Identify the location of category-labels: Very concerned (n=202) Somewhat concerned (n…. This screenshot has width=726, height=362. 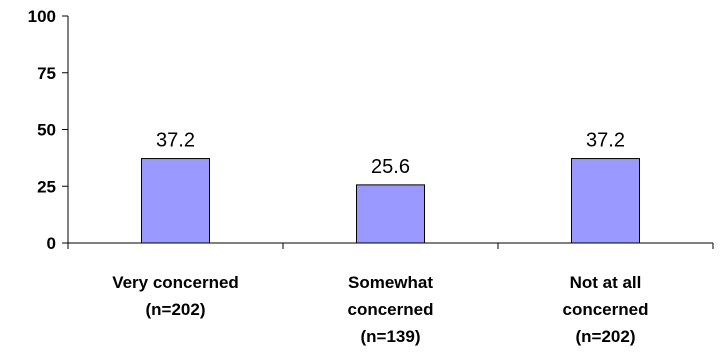
(380, 309).